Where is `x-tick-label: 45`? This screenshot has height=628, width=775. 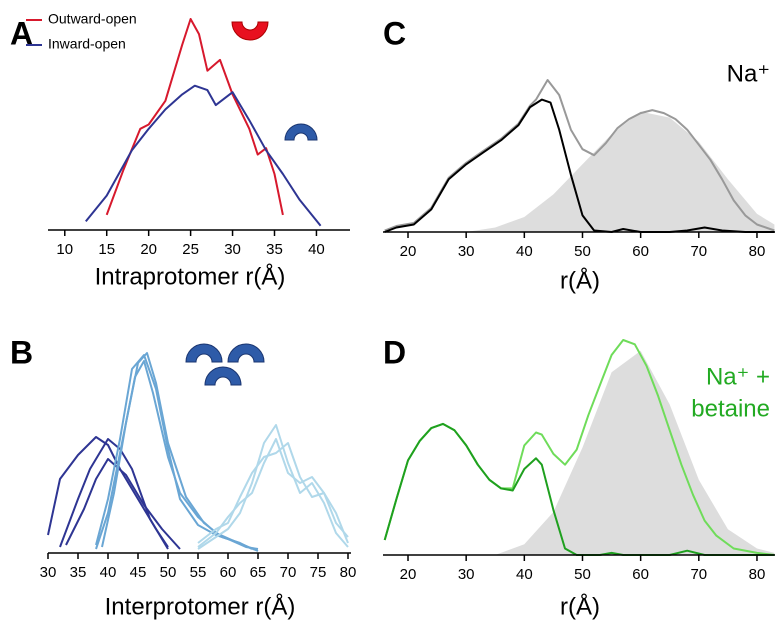
x-tick-label: 45 is located at coordinates (138, 572).